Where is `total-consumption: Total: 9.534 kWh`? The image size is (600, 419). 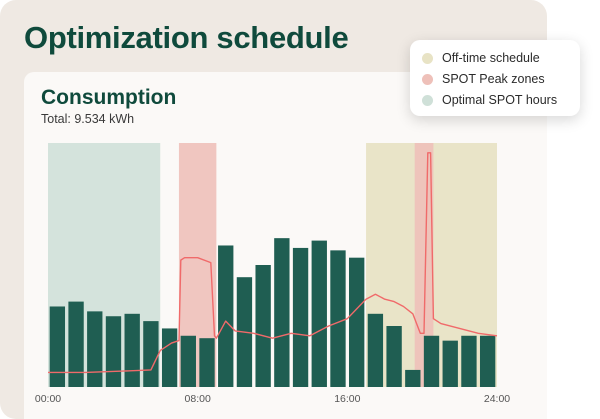 total-consumption: Total: 9.534 kWh is located at coordinates (88, 119).